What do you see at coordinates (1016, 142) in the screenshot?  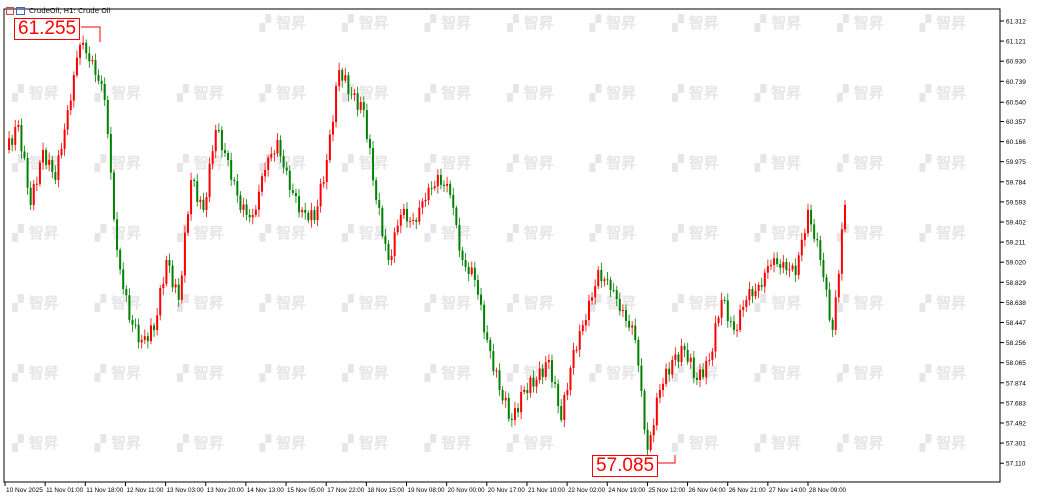 I see `y-tick-label: 60.166` at bounding box center [1016, 142].